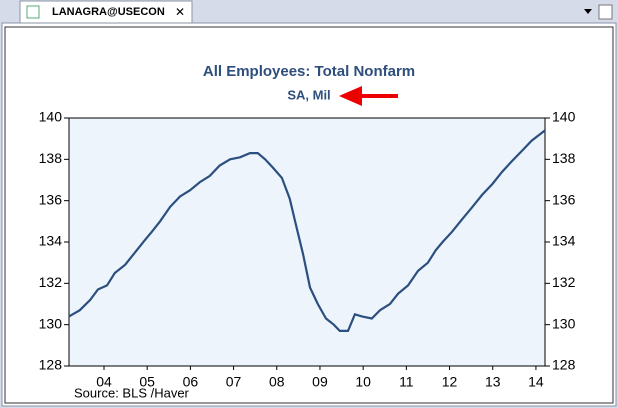 The height and width of the screenshot is (408, 618). Describe the element at coordinates (493, 382) in the screenshot. I see `x-tick-label: 13` at that location.